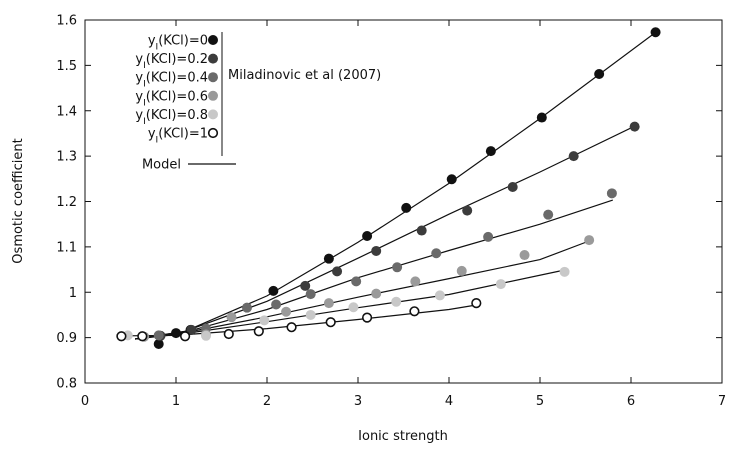  Describe the element at coordinates (178, 43) in the screenshot. I see `legend-label: yI(KCl)=0` at that location.